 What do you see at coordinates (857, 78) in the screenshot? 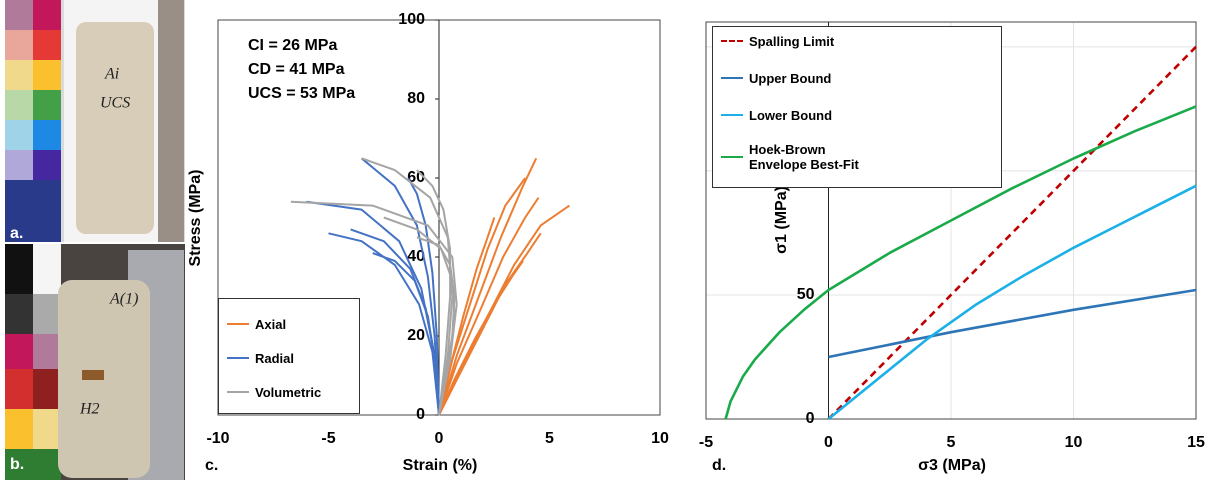
I see `legend-item: Upper Bound` at bounding box center [857, 78].